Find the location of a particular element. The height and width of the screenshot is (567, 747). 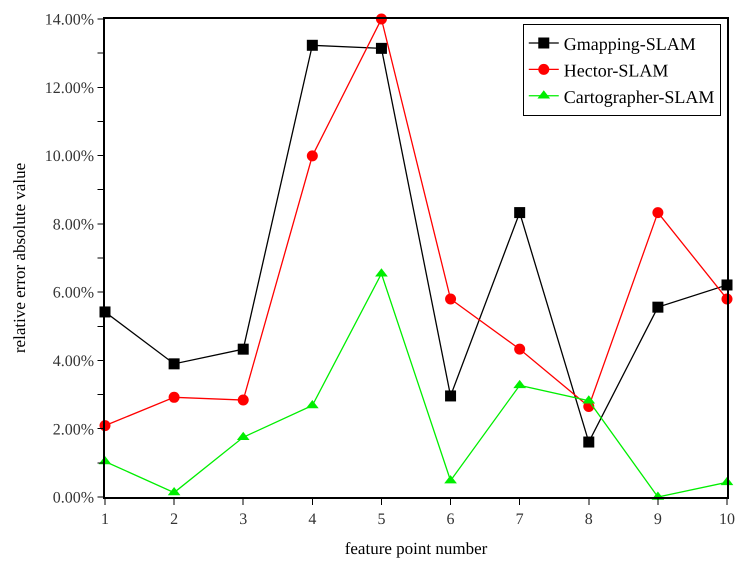

x-tick-label: 4 is located at coordinates (312, 519).